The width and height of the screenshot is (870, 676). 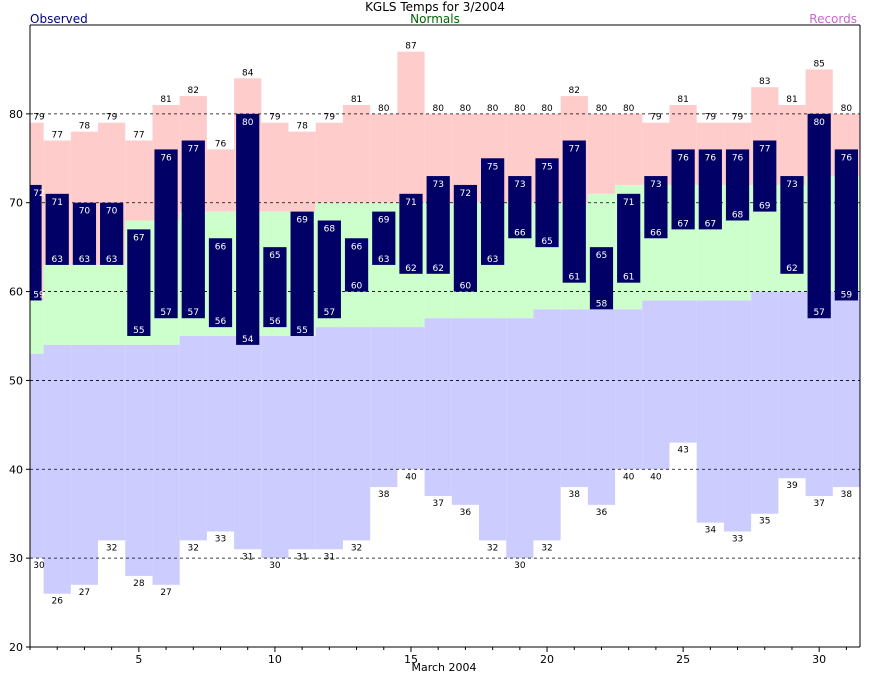 I want to click on x-tick-label: 20, so click(x=547, y=659).